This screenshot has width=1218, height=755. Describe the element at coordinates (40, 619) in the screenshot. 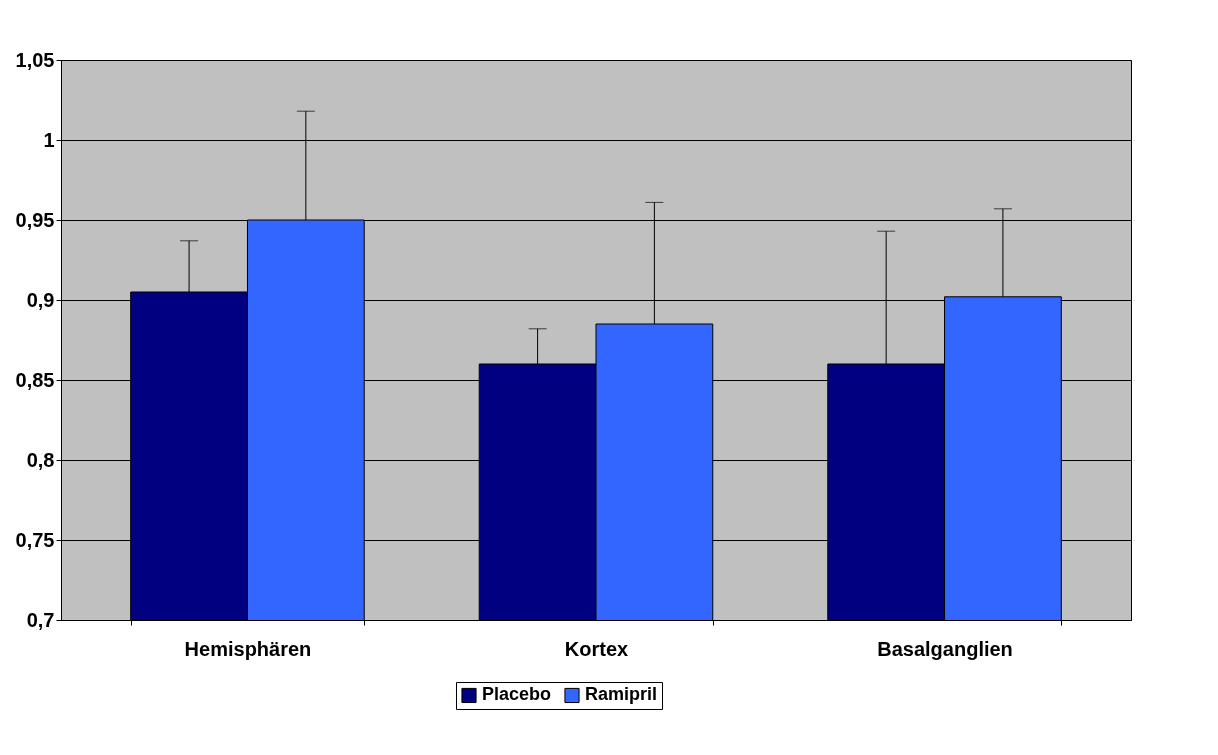

I see `y-tick-label: 0,7` at that location.